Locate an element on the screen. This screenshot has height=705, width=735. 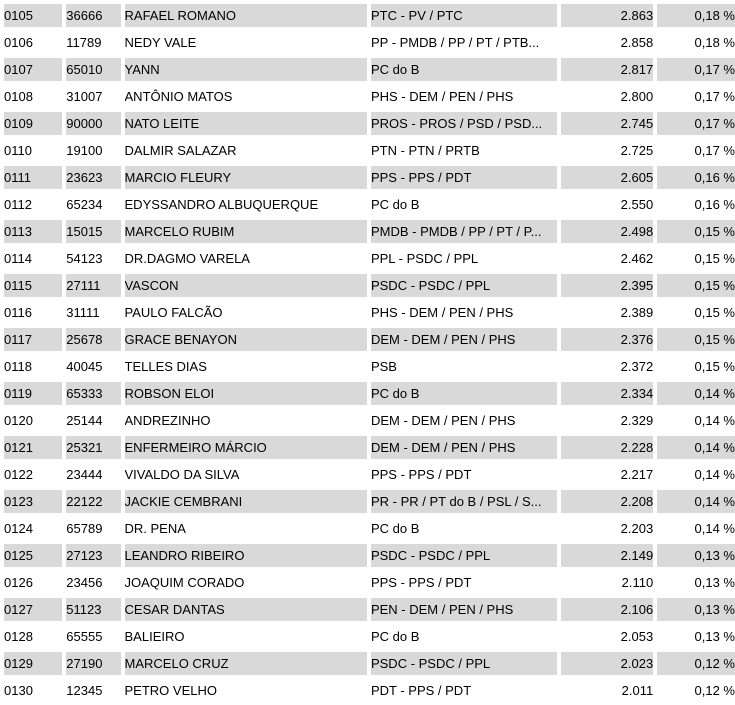
cell-code: 0108 is located at coordinates (33, 96).